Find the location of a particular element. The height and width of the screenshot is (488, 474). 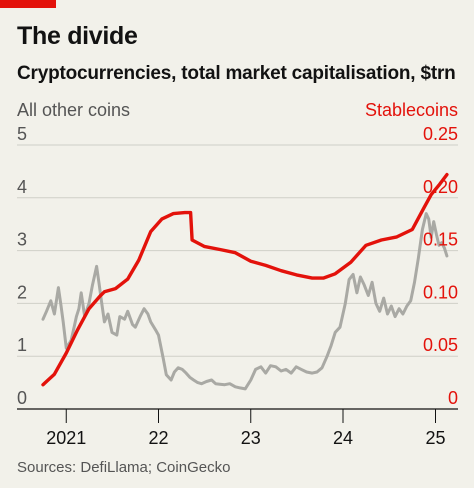

source-note: Sources: DefiLlama; CoinGecko is located at coordinates (124, 467).